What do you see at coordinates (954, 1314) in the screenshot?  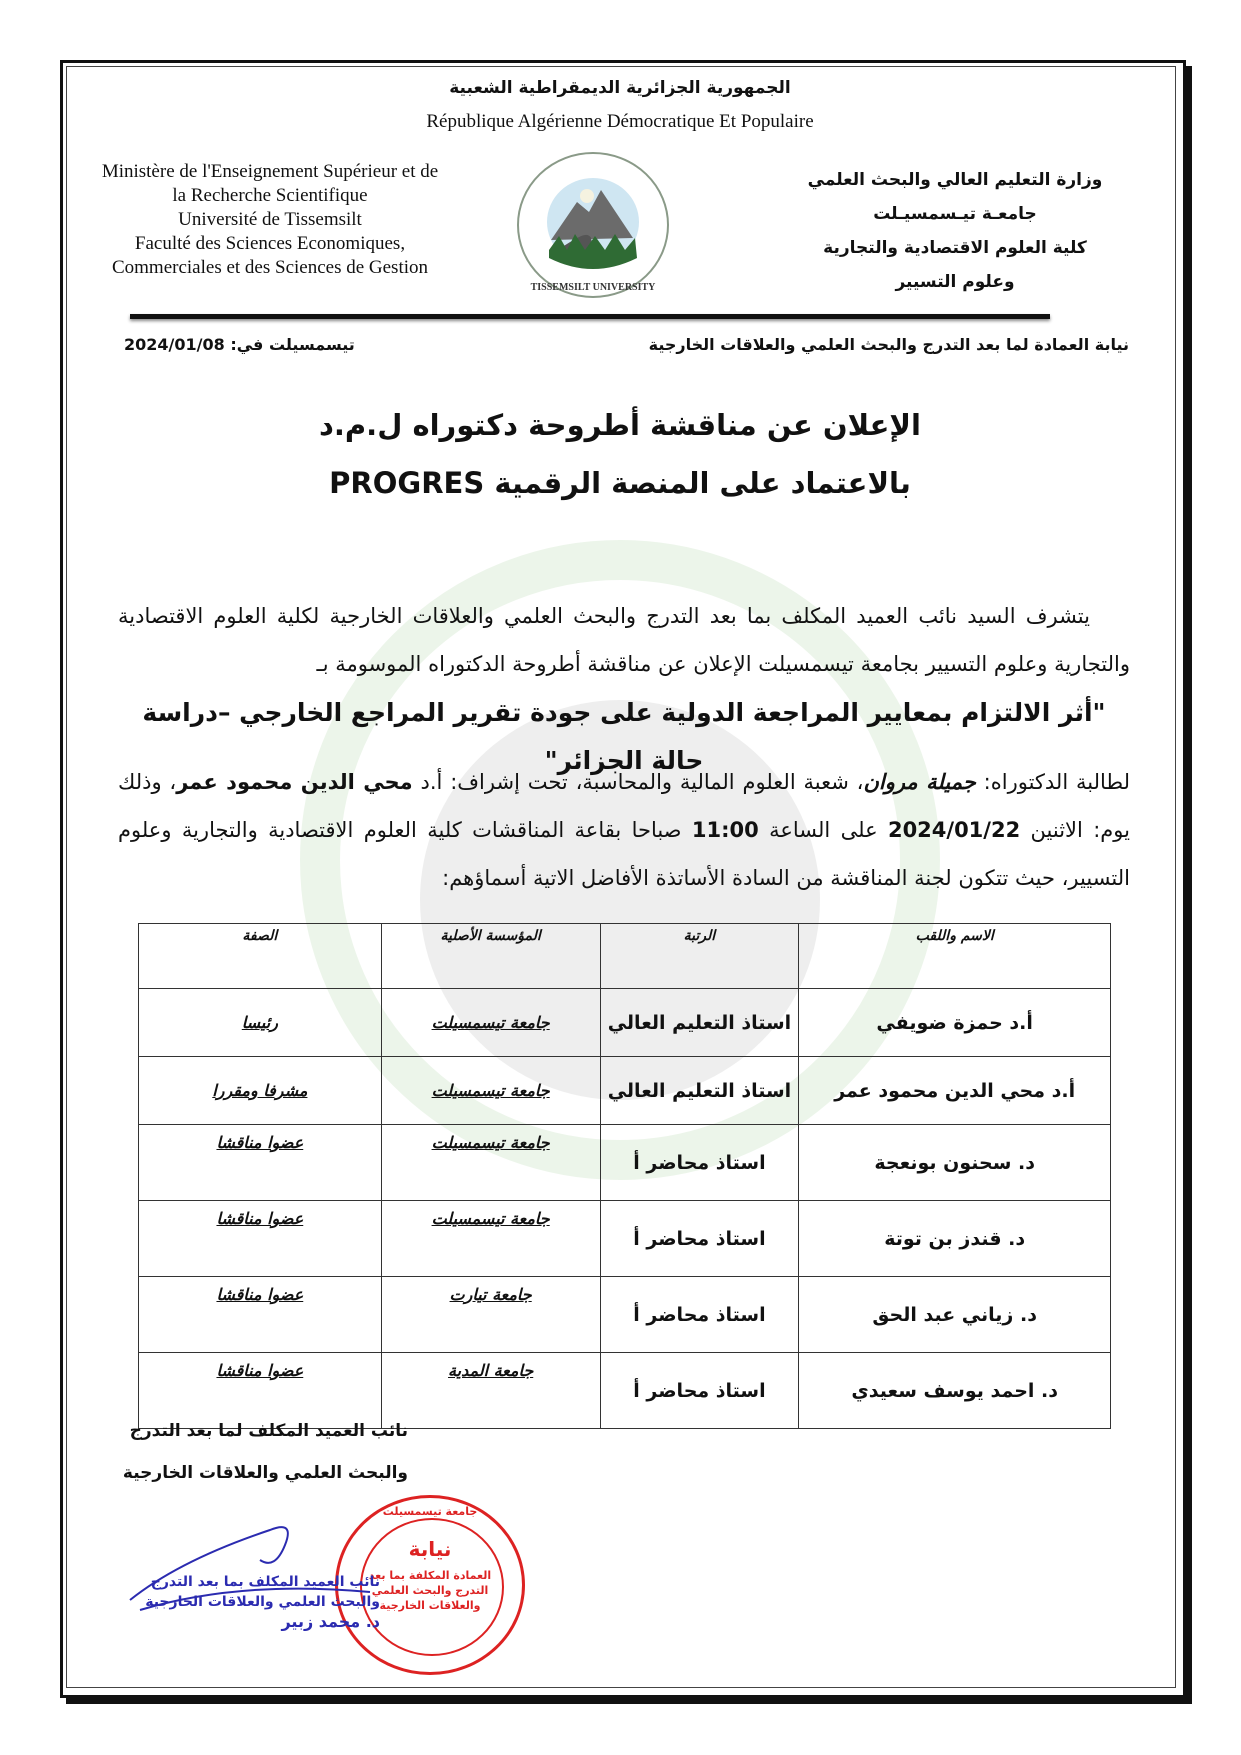 I see `member-name: د. زياني عبد الحق` at bounding box center [954, 1314].